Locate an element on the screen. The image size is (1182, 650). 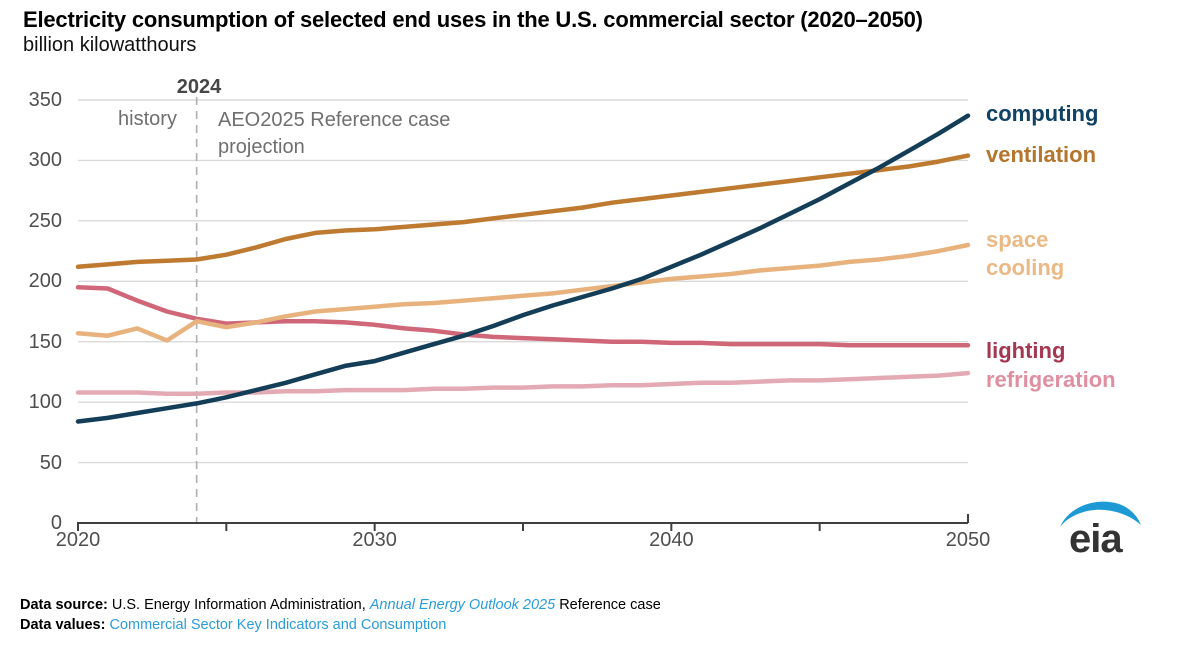
data-source-link: Annual Energy Outlook 2025 is located at coordinates (462, 605).